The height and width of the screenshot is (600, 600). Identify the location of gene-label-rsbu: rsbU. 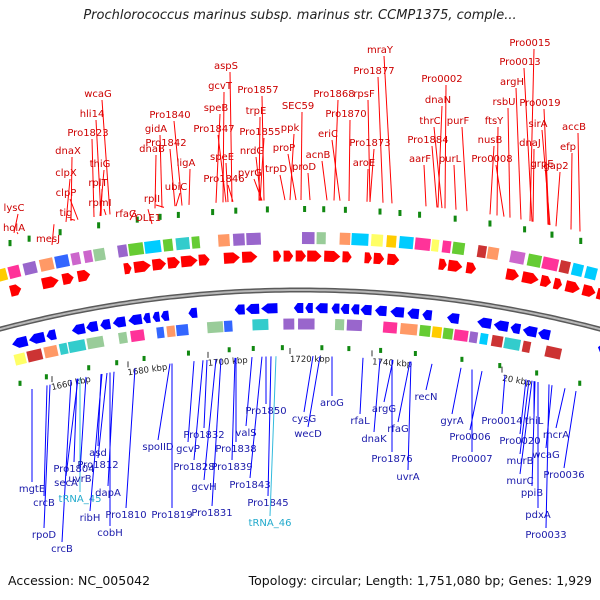
(504, 102).